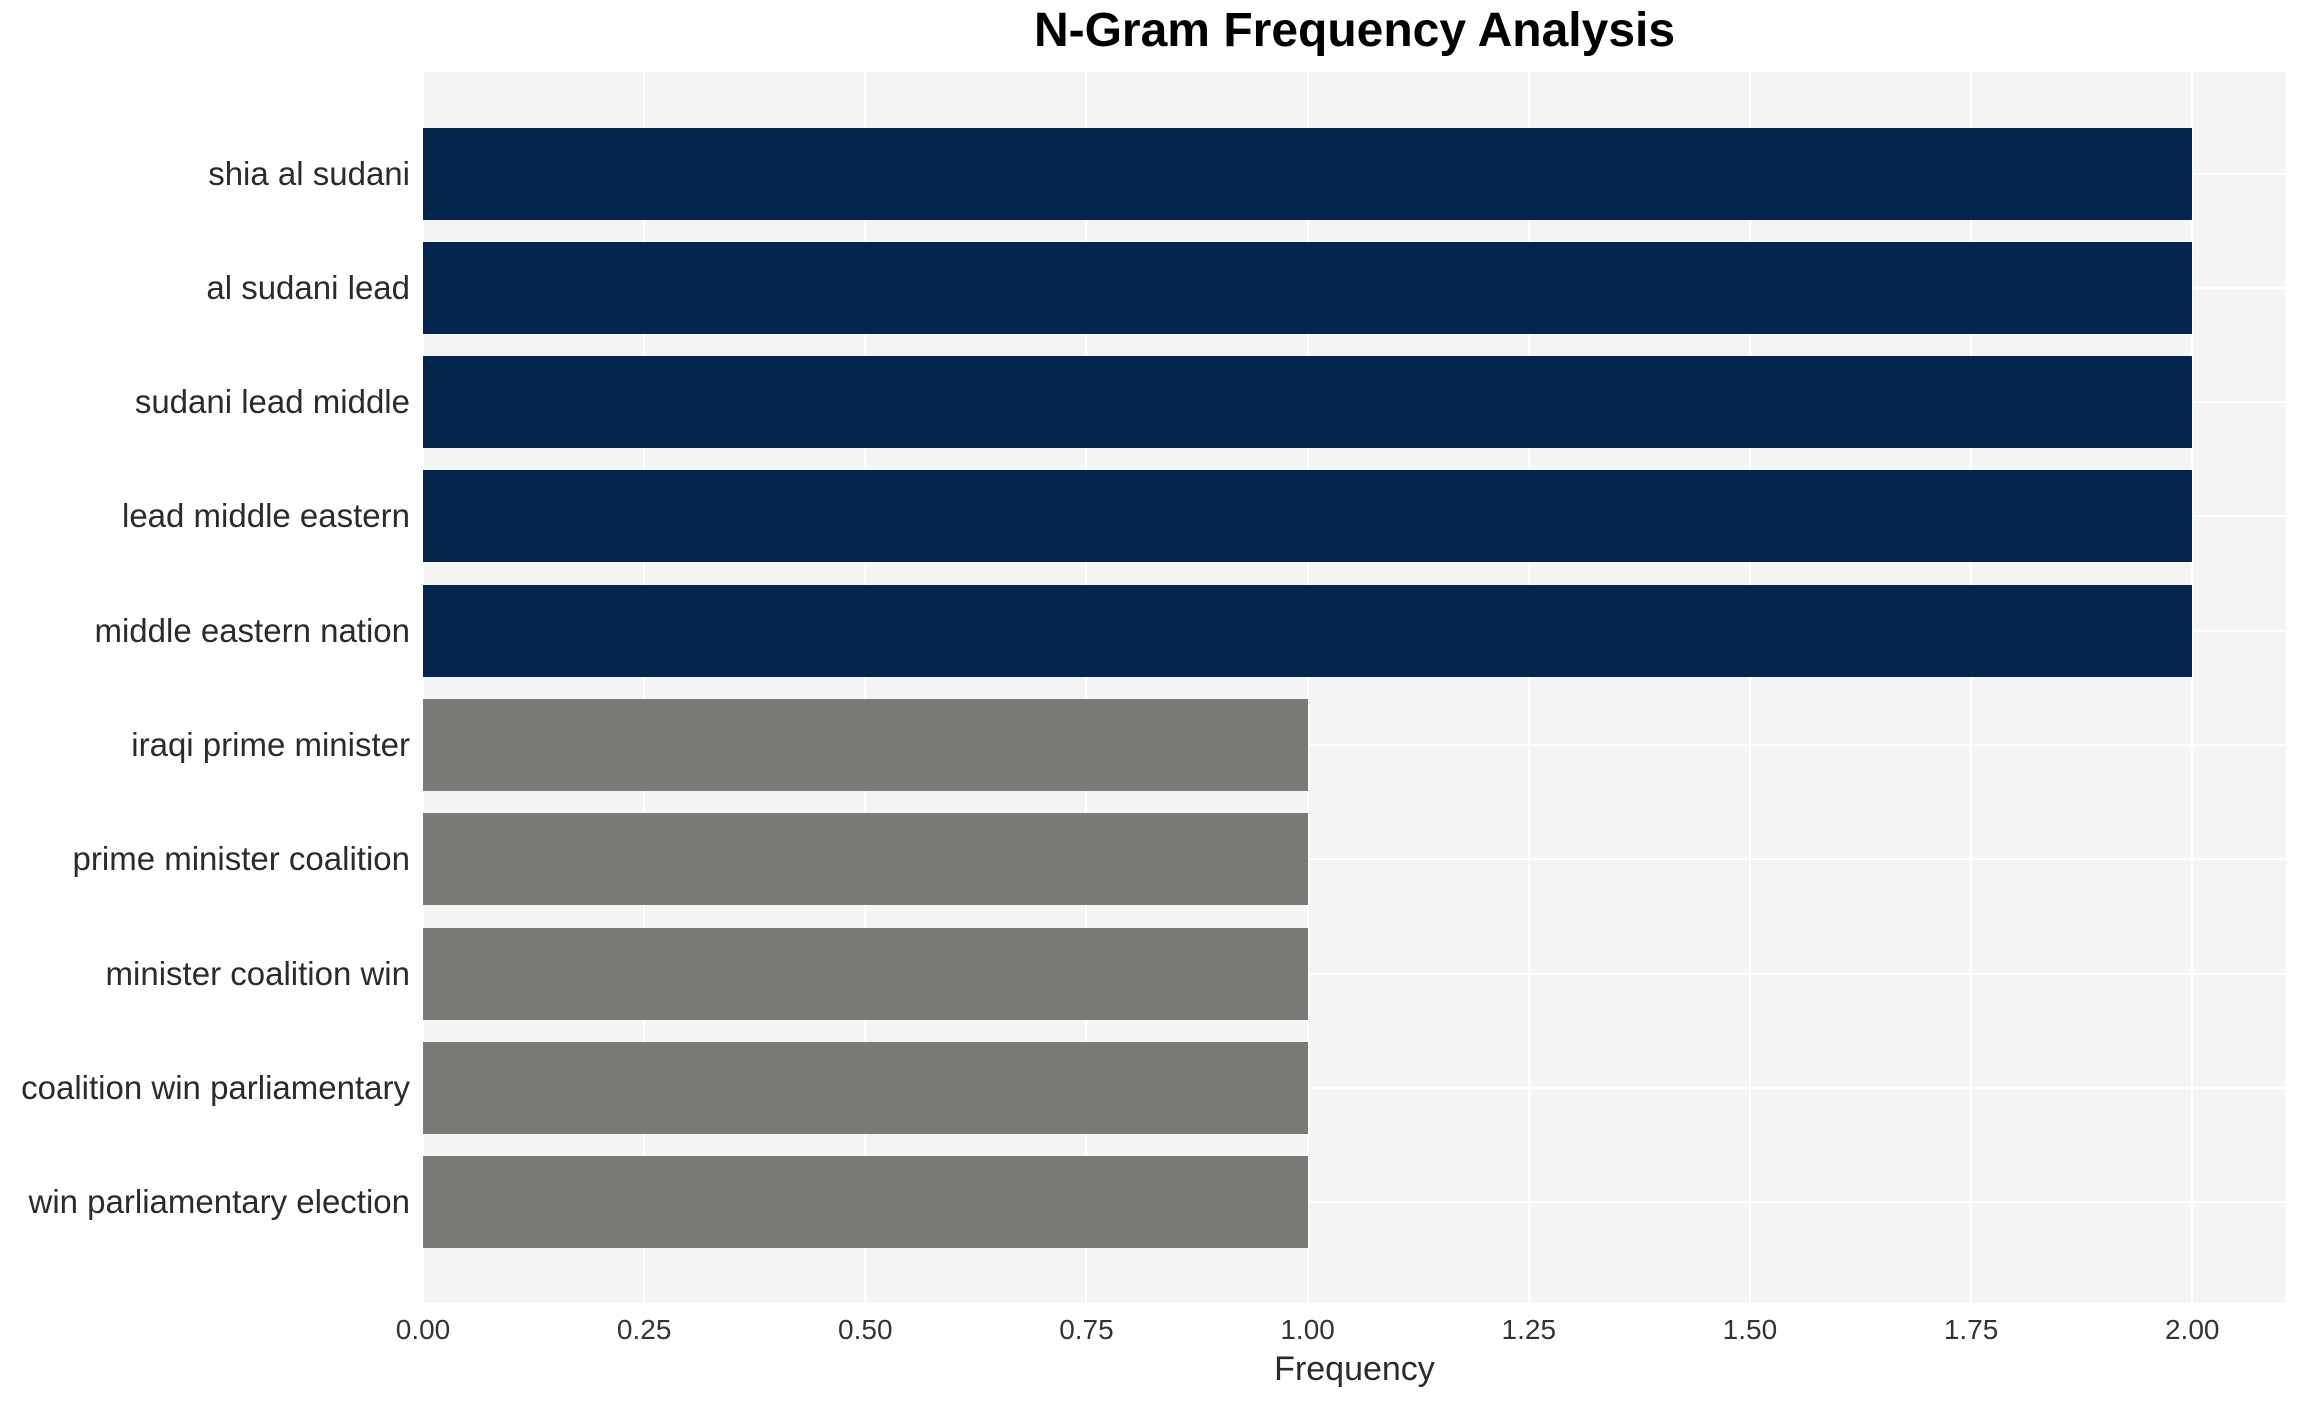 The width and height of the screenshot is (2302, 1402). Describe the element at coordinates (1971, 687) in the screenshot. I see `gridline-vertical-1.75` at that location.